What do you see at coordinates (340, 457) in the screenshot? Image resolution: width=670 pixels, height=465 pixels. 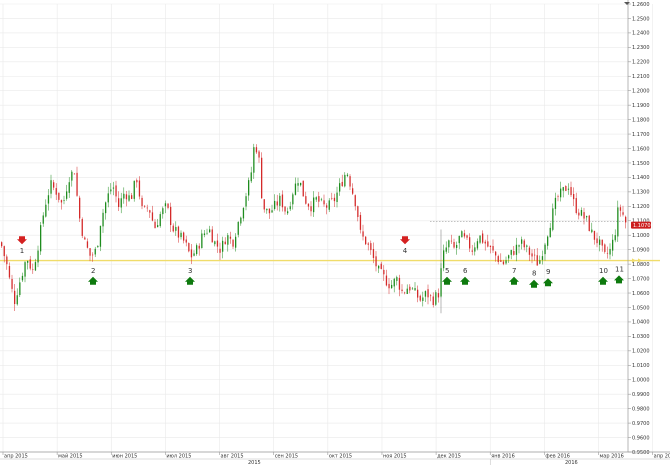 I see `x-tick-label: окт 2015` at bounding box center [340, 457].